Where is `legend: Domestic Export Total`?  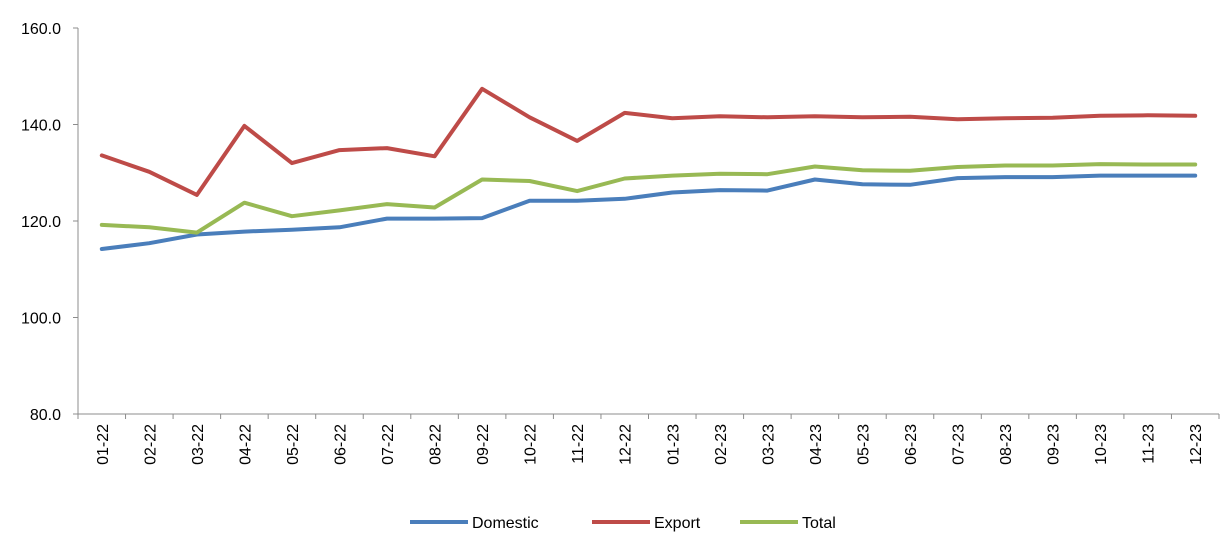 legend: Domestic Export Total is located at coordinates (623, 523).